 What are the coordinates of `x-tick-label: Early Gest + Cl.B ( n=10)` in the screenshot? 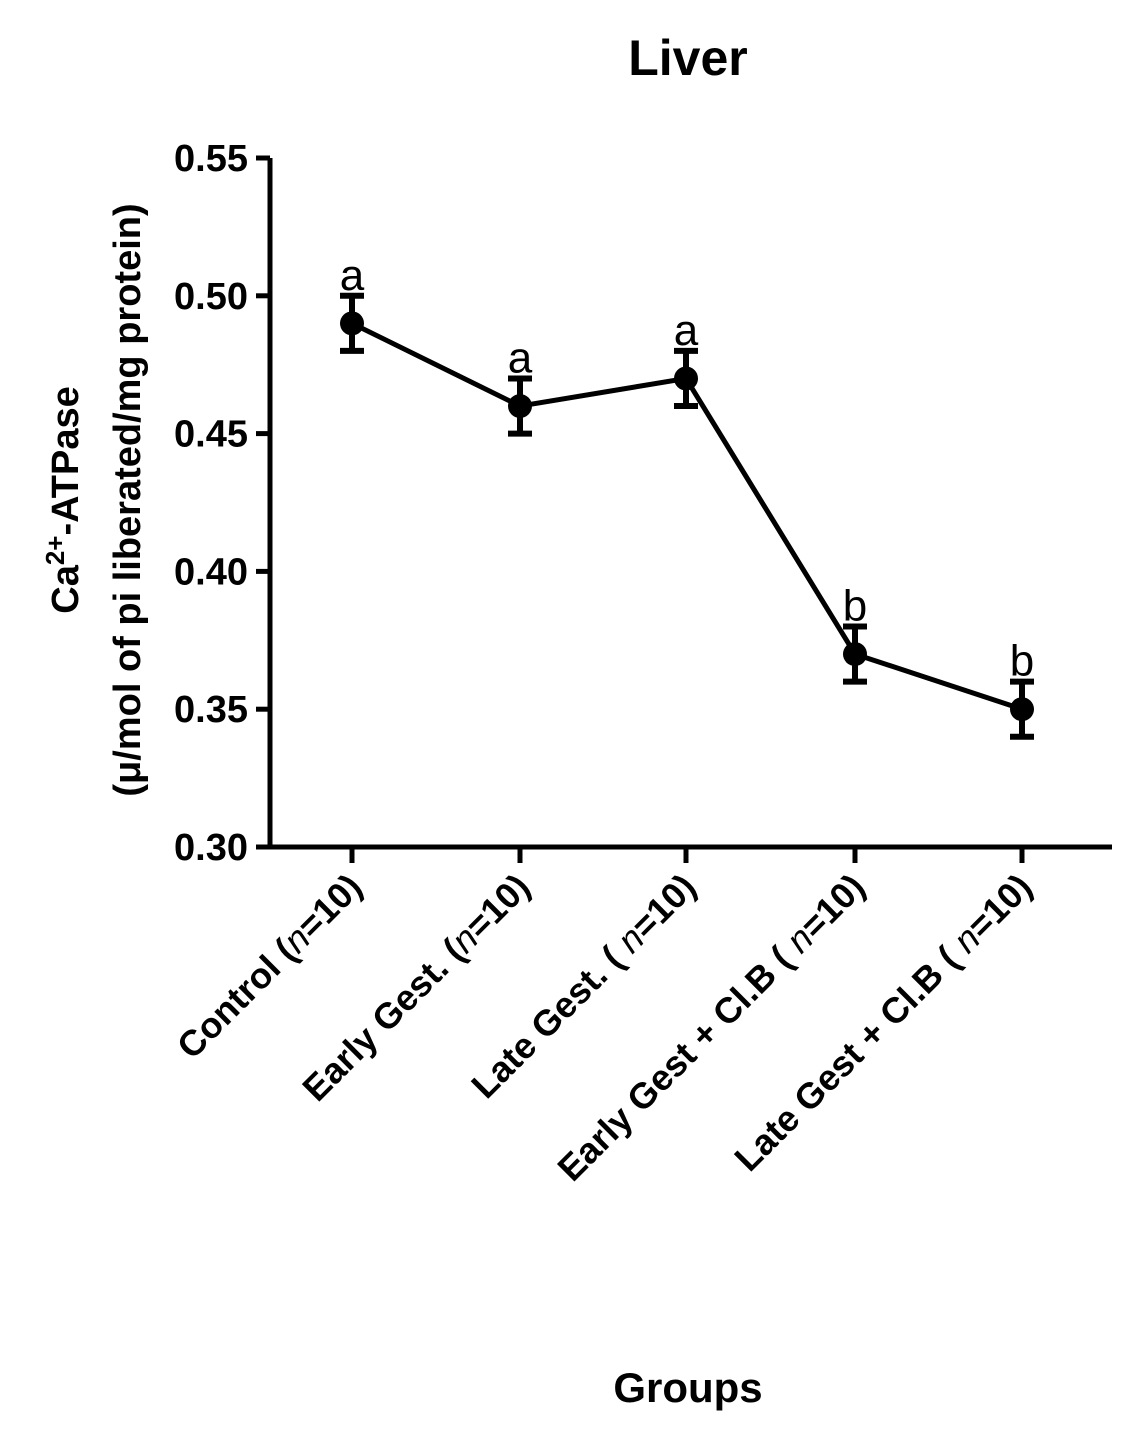 It's located at (710, 1027).